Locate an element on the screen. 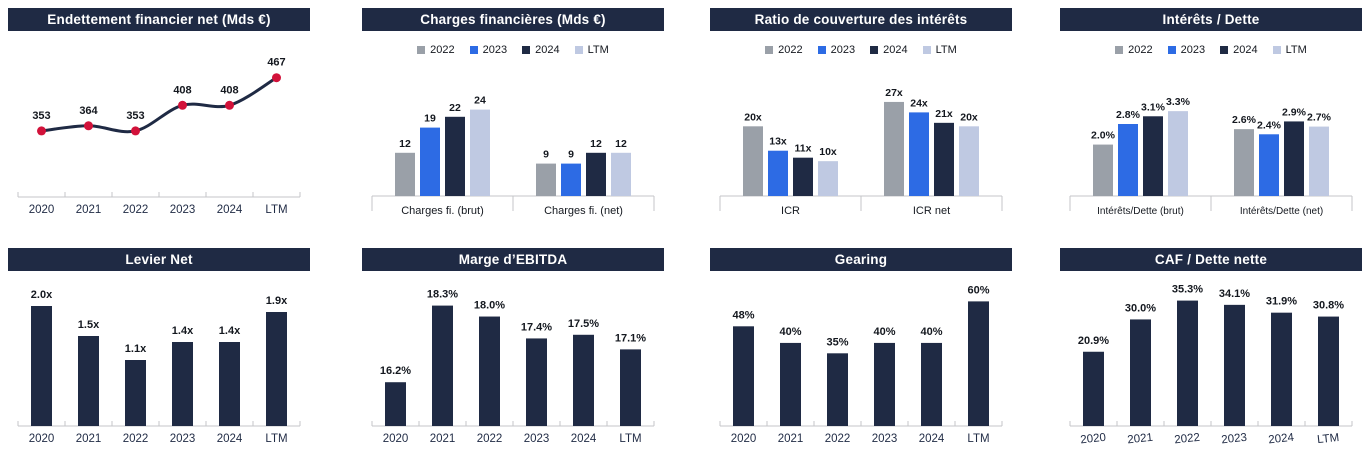 Image resolution: width=1372 pixels, height=449 pixels. value-label: 30.8% is located at coordinates (1328, 306).